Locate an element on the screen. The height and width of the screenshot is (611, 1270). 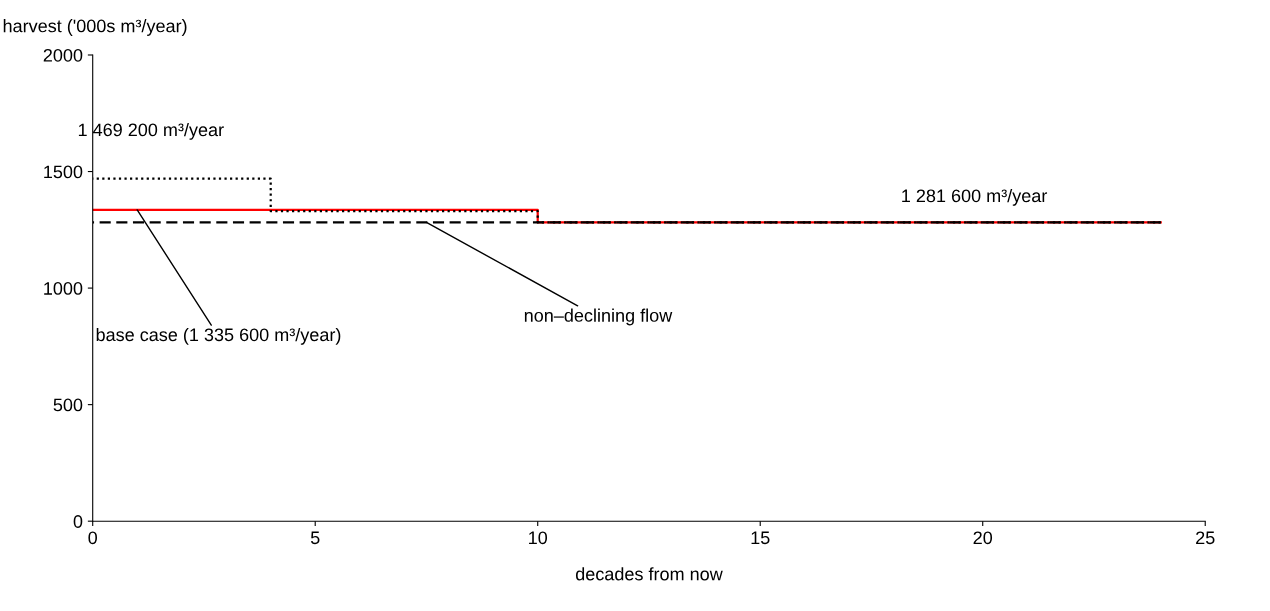
x-tick-label: 20 is located at coordinates (983, 538).